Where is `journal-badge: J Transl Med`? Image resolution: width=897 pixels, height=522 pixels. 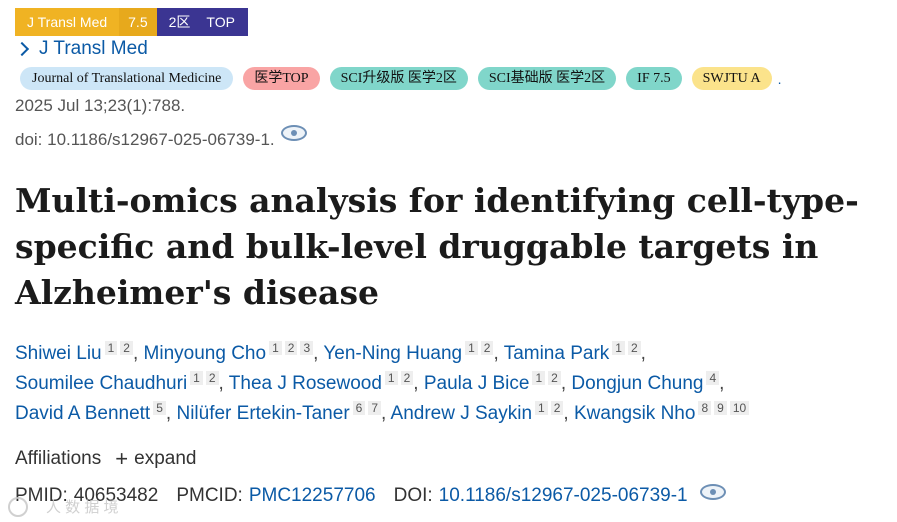 journal-badge: J Transl Med is located at coordinates (67, 22).